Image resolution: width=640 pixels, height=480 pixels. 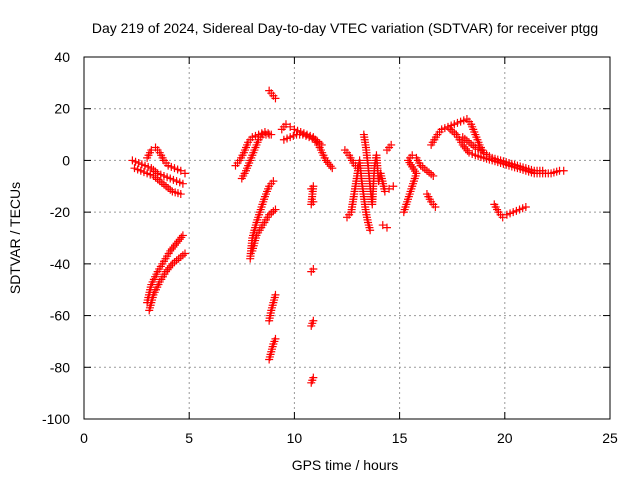 What do you see at coordinates (610, 438) in the screenshot?
I see `x-tick-label: 25` at bounding box center [610, 438].